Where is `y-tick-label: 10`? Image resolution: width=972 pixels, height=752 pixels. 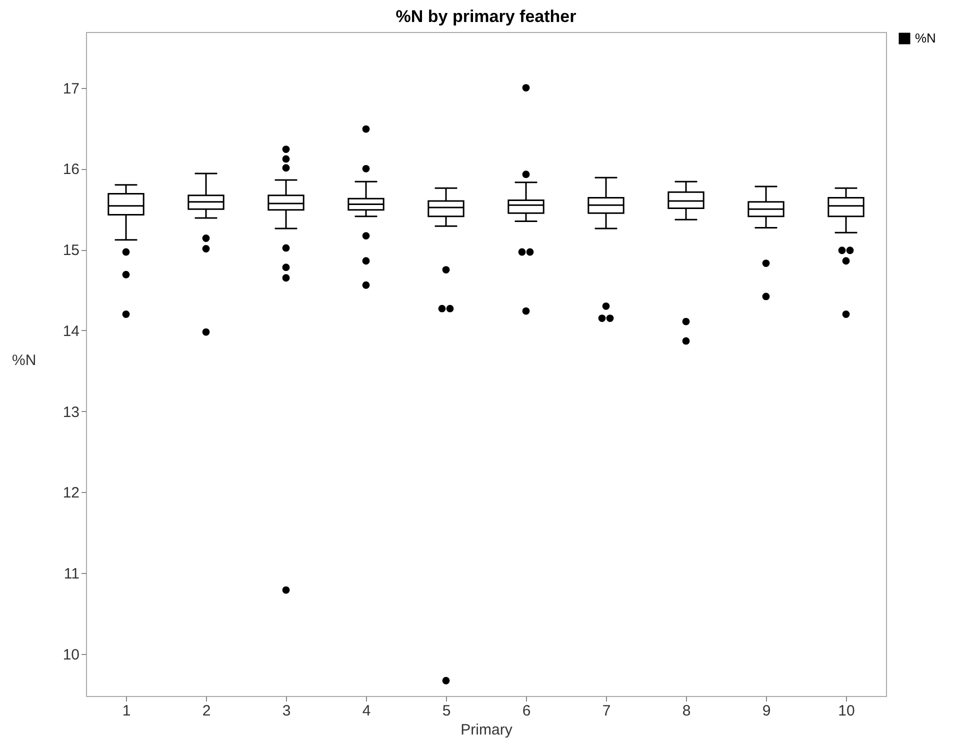 y-tick-label: 10 is located at coordinates (71, 655).